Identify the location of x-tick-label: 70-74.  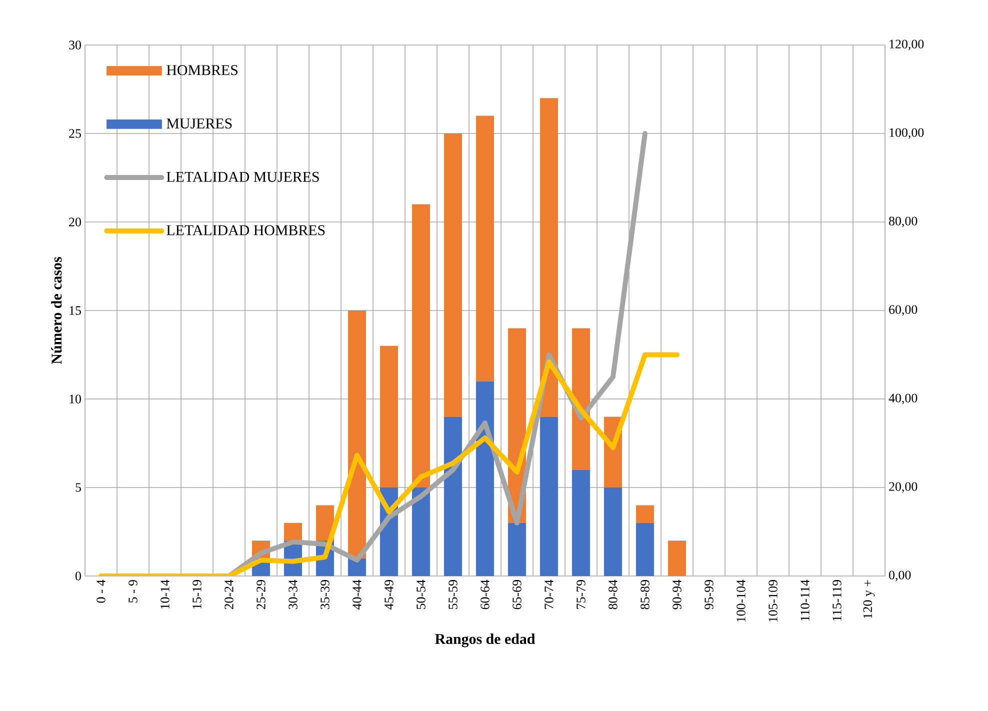
(549, 594).